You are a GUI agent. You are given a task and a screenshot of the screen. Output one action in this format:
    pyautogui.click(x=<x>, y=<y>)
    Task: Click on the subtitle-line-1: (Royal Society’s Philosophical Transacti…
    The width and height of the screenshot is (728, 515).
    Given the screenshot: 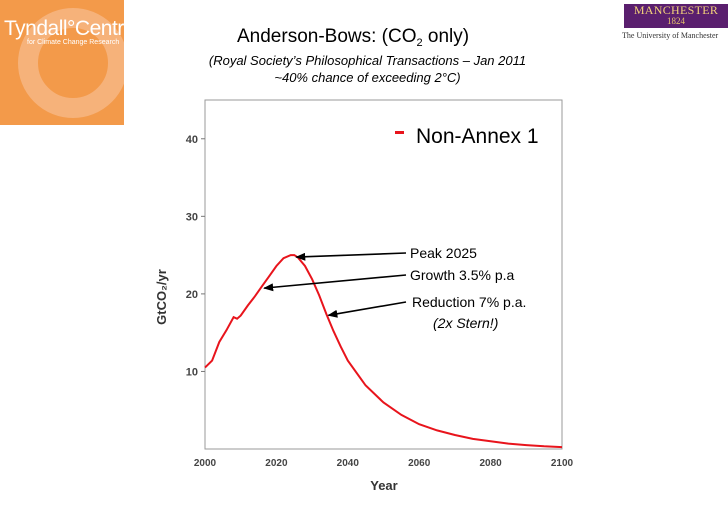 What is the action you would take?
    pyautogui.click(x=367, y=60)
    